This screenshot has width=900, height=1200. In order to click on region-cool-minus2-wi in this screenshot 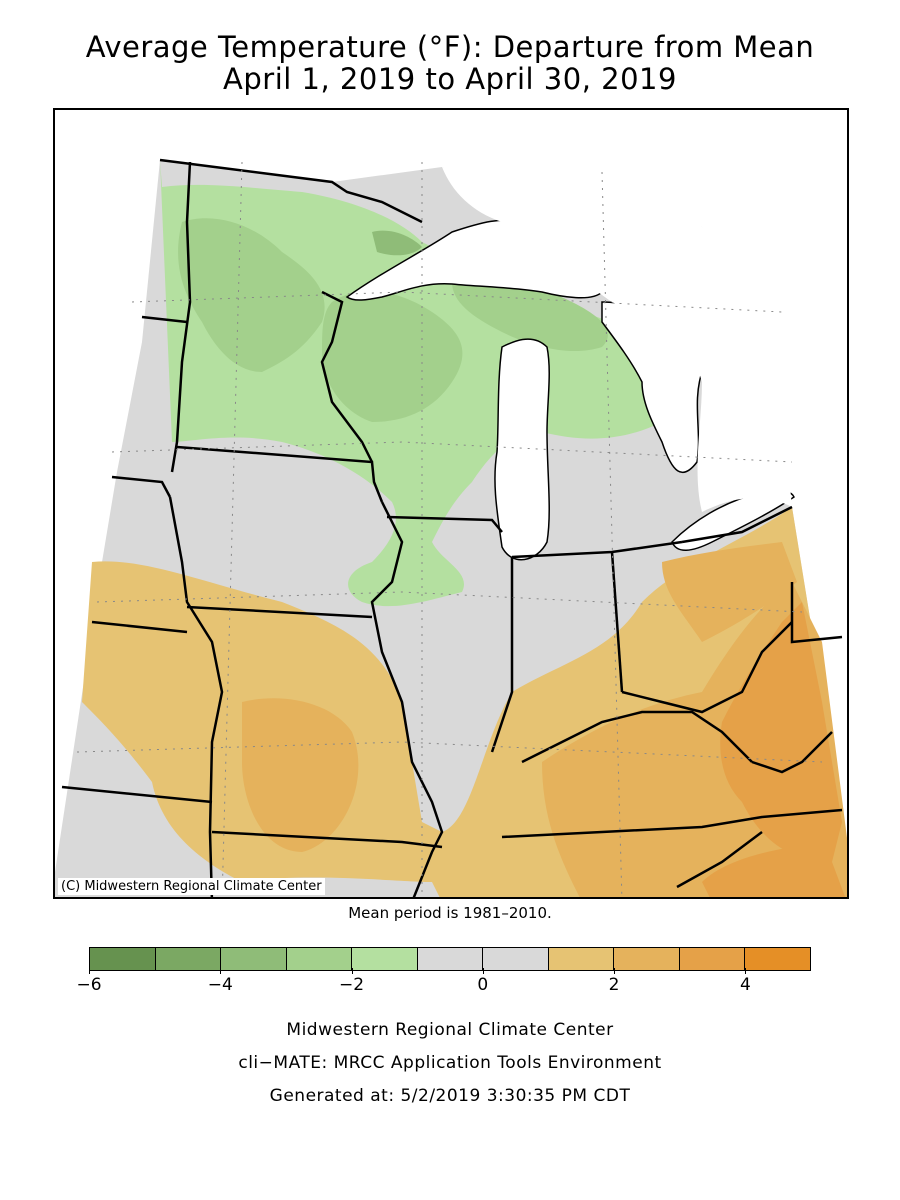, I will do `click(392, 356)`.